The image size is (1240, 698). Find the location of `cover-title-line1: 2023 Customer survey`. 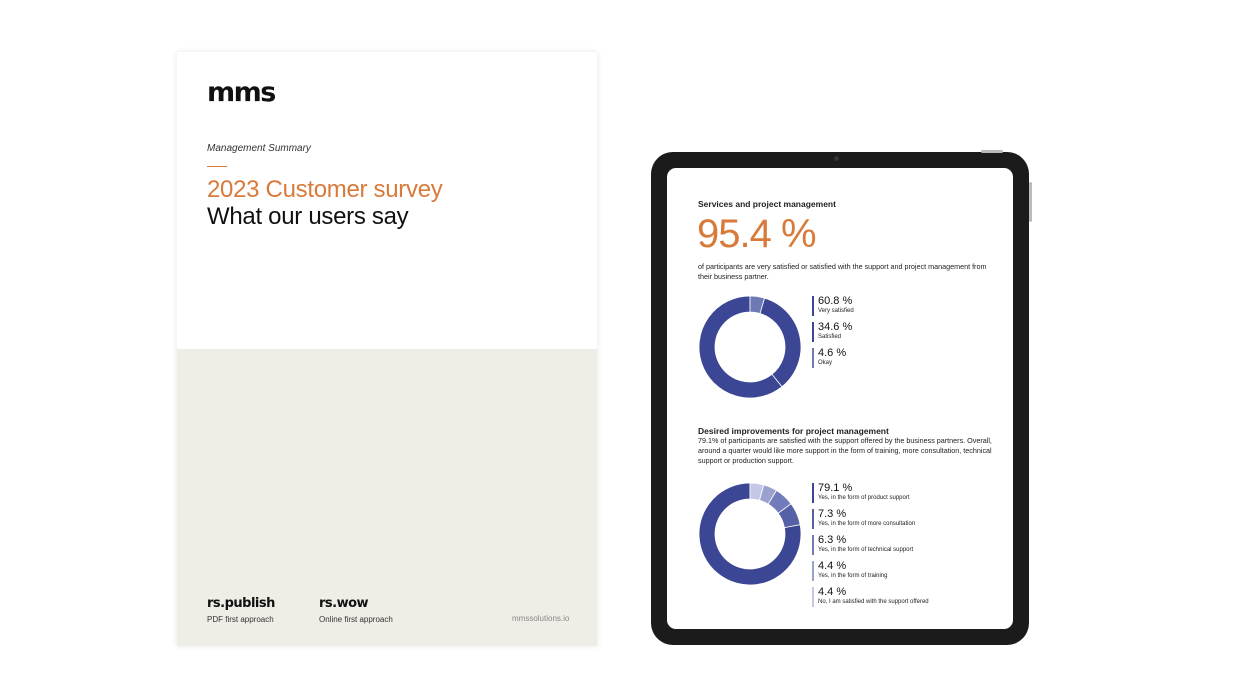

cover-title-line1: 2023 Customer survey is located at coordinates (325, 189).